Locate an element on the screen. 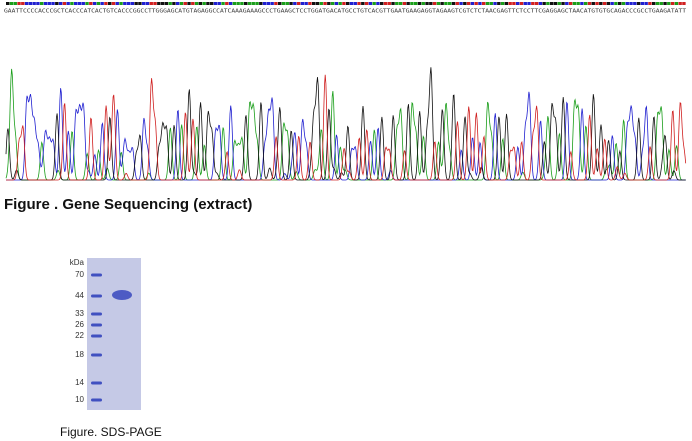  unit-label: kDa is located at coordinates (77, 262).